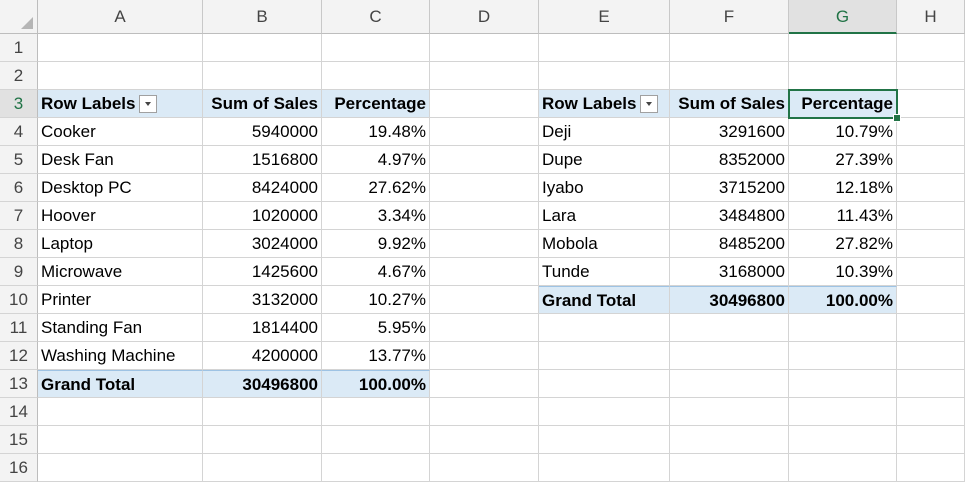 The height and width of the screenshot is (485, 965). I want to click on pivot1-cell: 5940000, so click(262, 132).